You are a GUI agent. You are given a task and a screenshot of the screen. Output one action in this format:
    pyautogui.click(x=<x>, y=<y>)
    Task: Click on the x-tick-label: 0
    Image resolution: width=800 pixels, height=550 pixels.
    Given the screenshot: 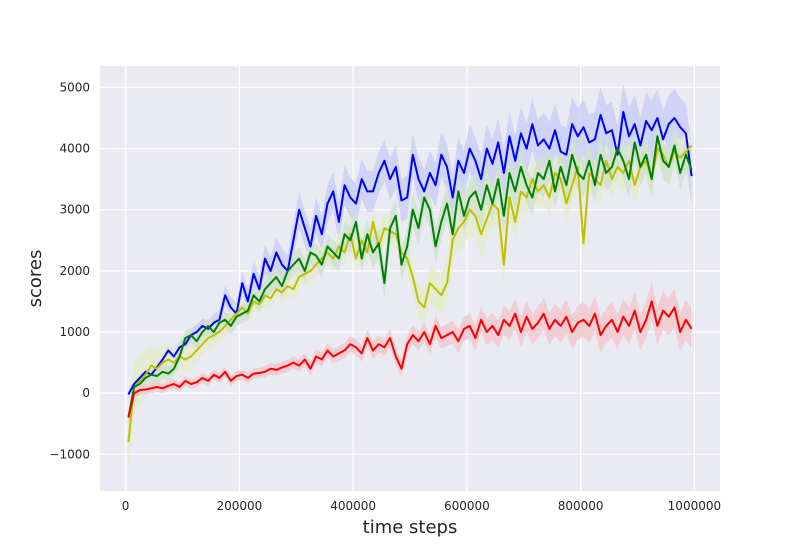 What is the action you would take?
    pyautogui.click(x=126, y=506)
    